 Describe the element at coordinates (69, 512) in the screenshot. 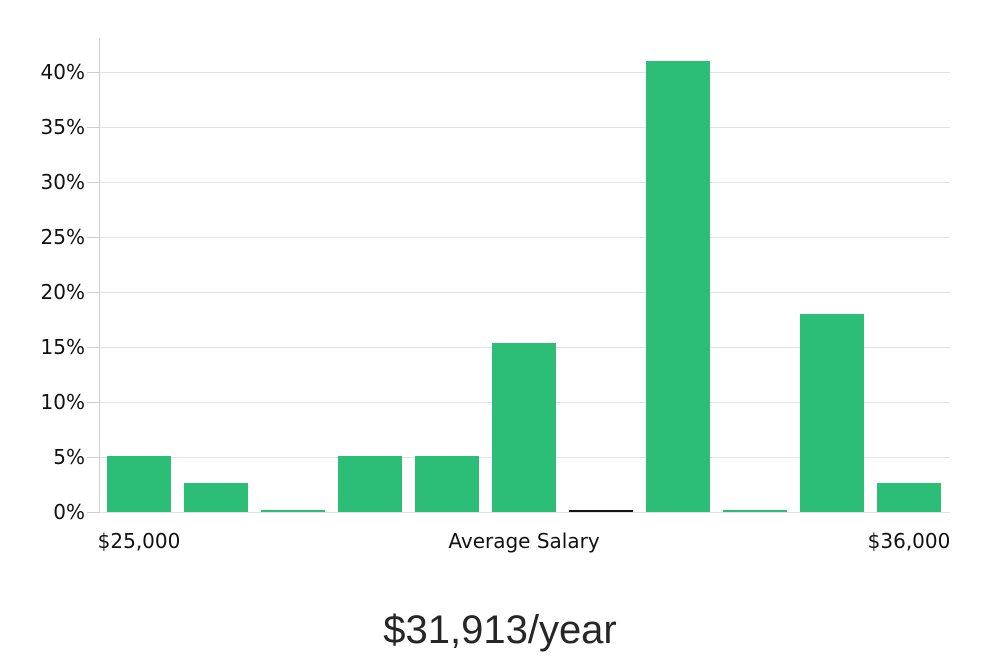

I see `y-tick-label: 0%` at that location.